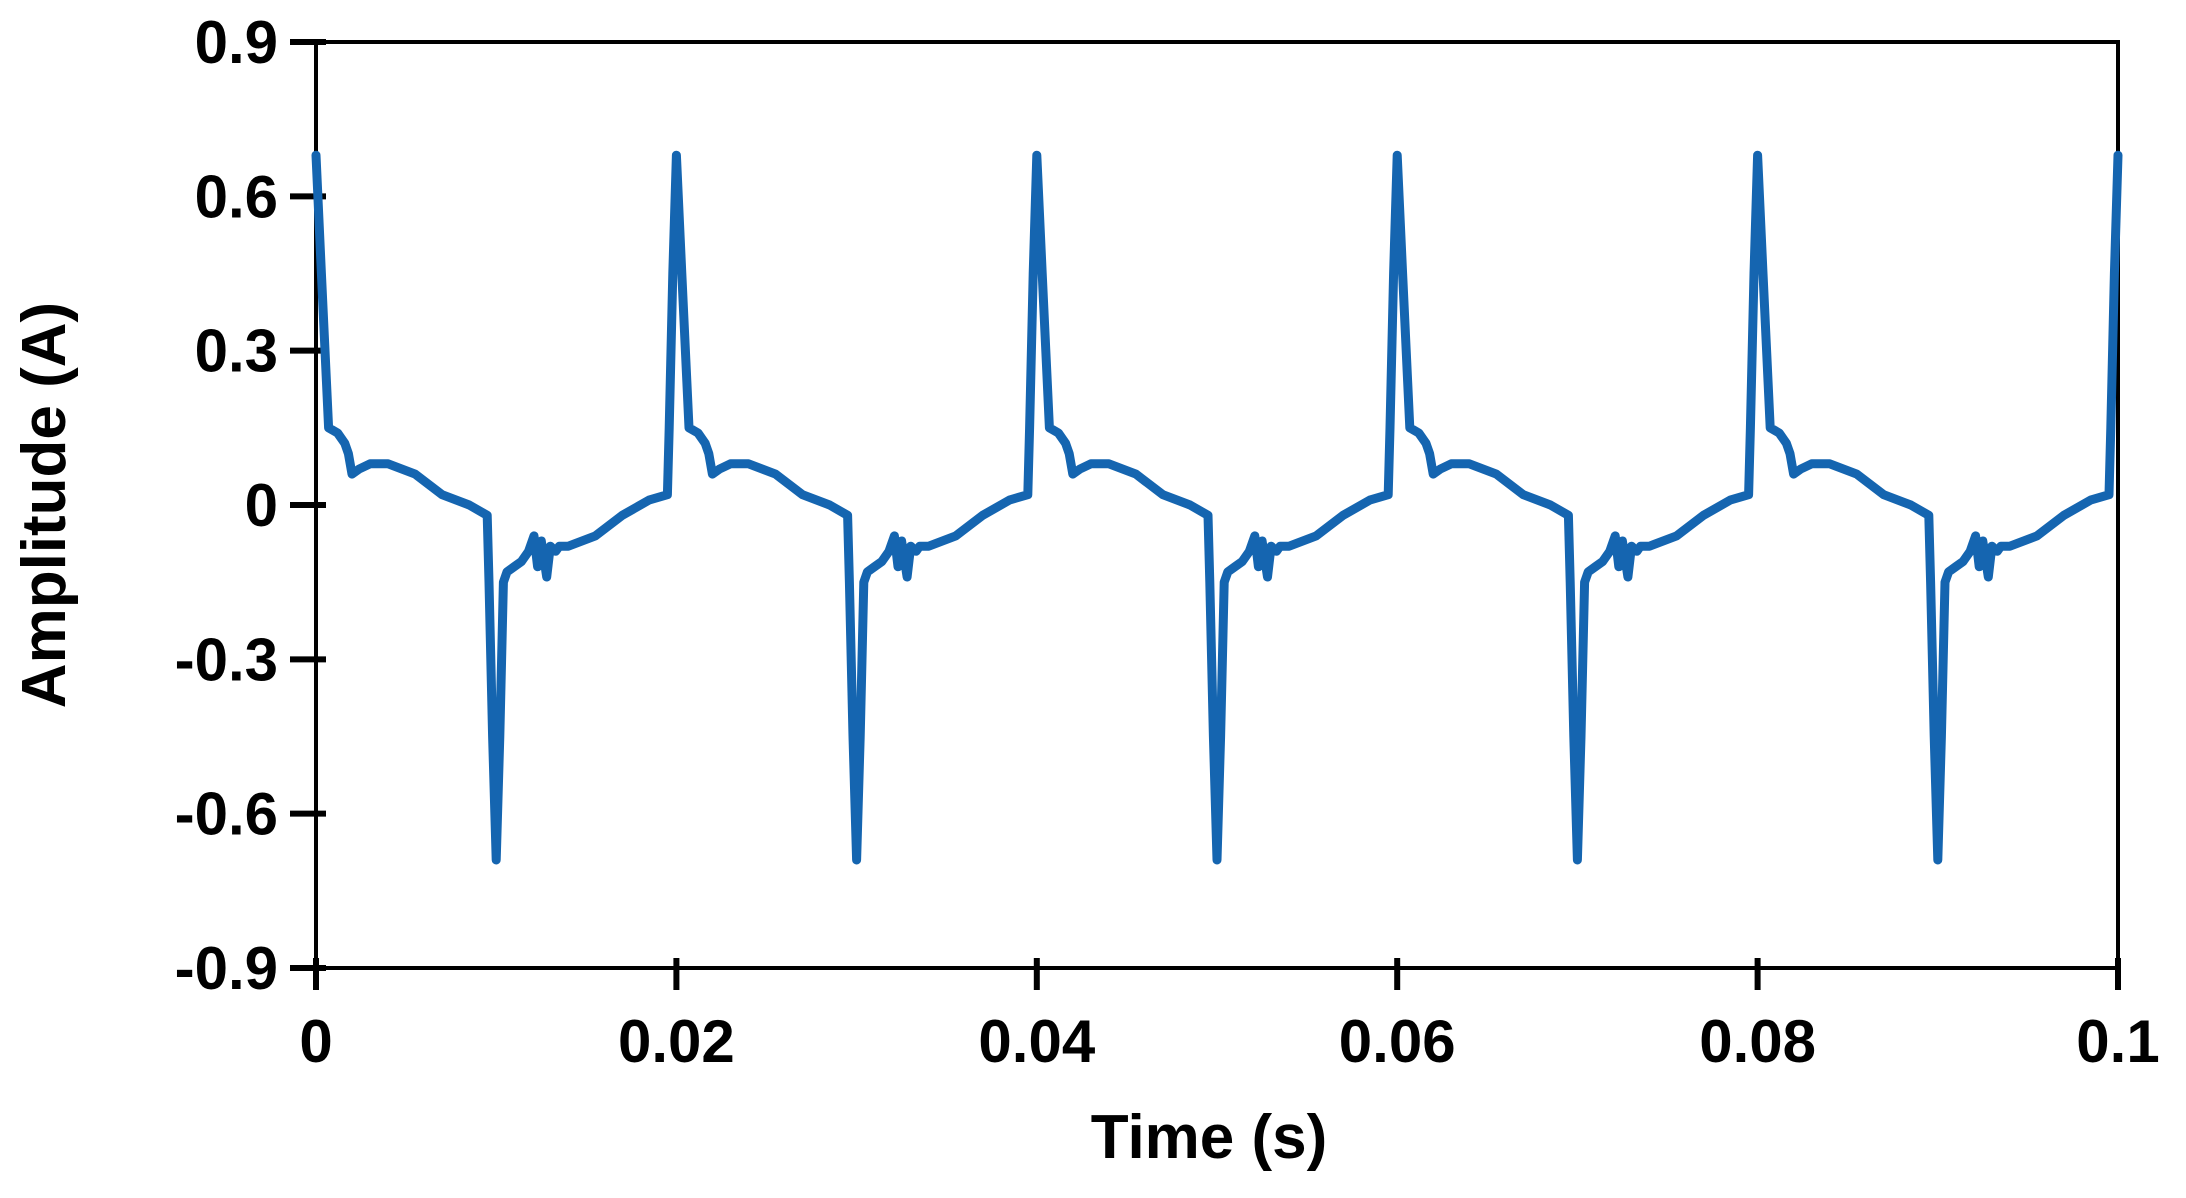 The height and width of the screenshot is (1198, 2186). What do you see at coordinates (676, 1041) in the screenshot?
I see `x-tick-label: 0.02` at bounding box center [676, 1041].